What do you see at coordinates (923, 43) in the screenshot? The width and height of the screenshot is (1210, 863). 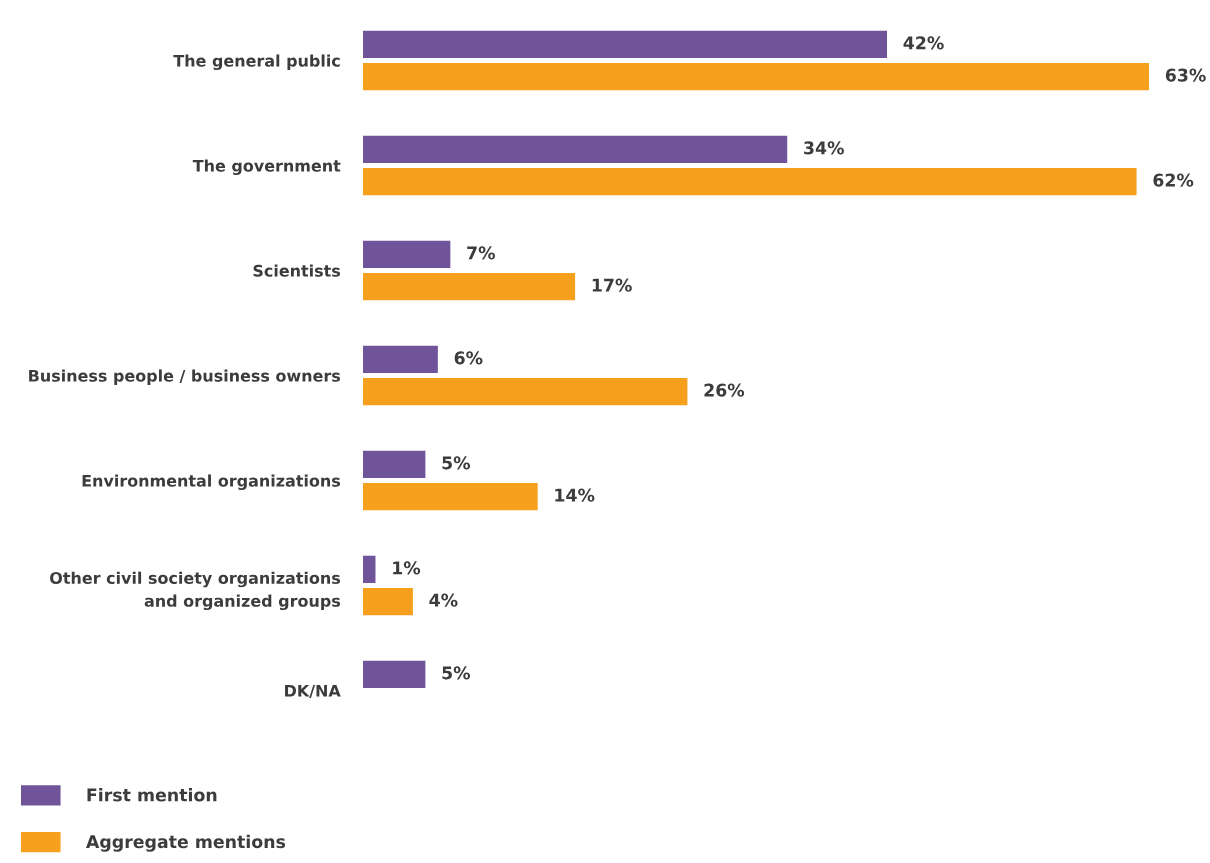 I see `data-label: 42%` at bounding box center [923, 43].